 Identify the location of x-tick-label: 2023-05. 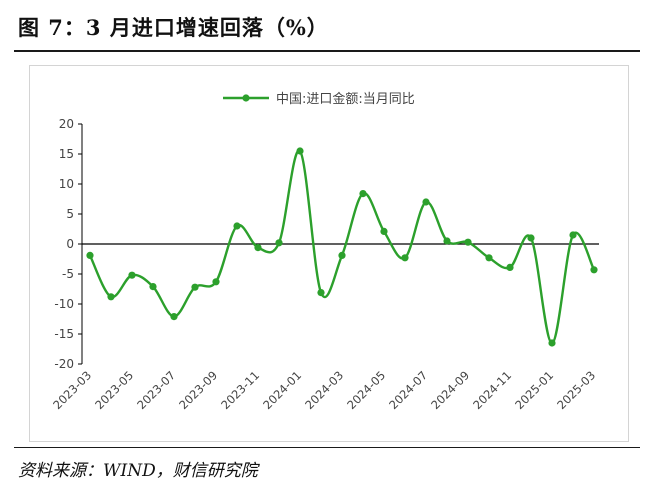
(114, 390).